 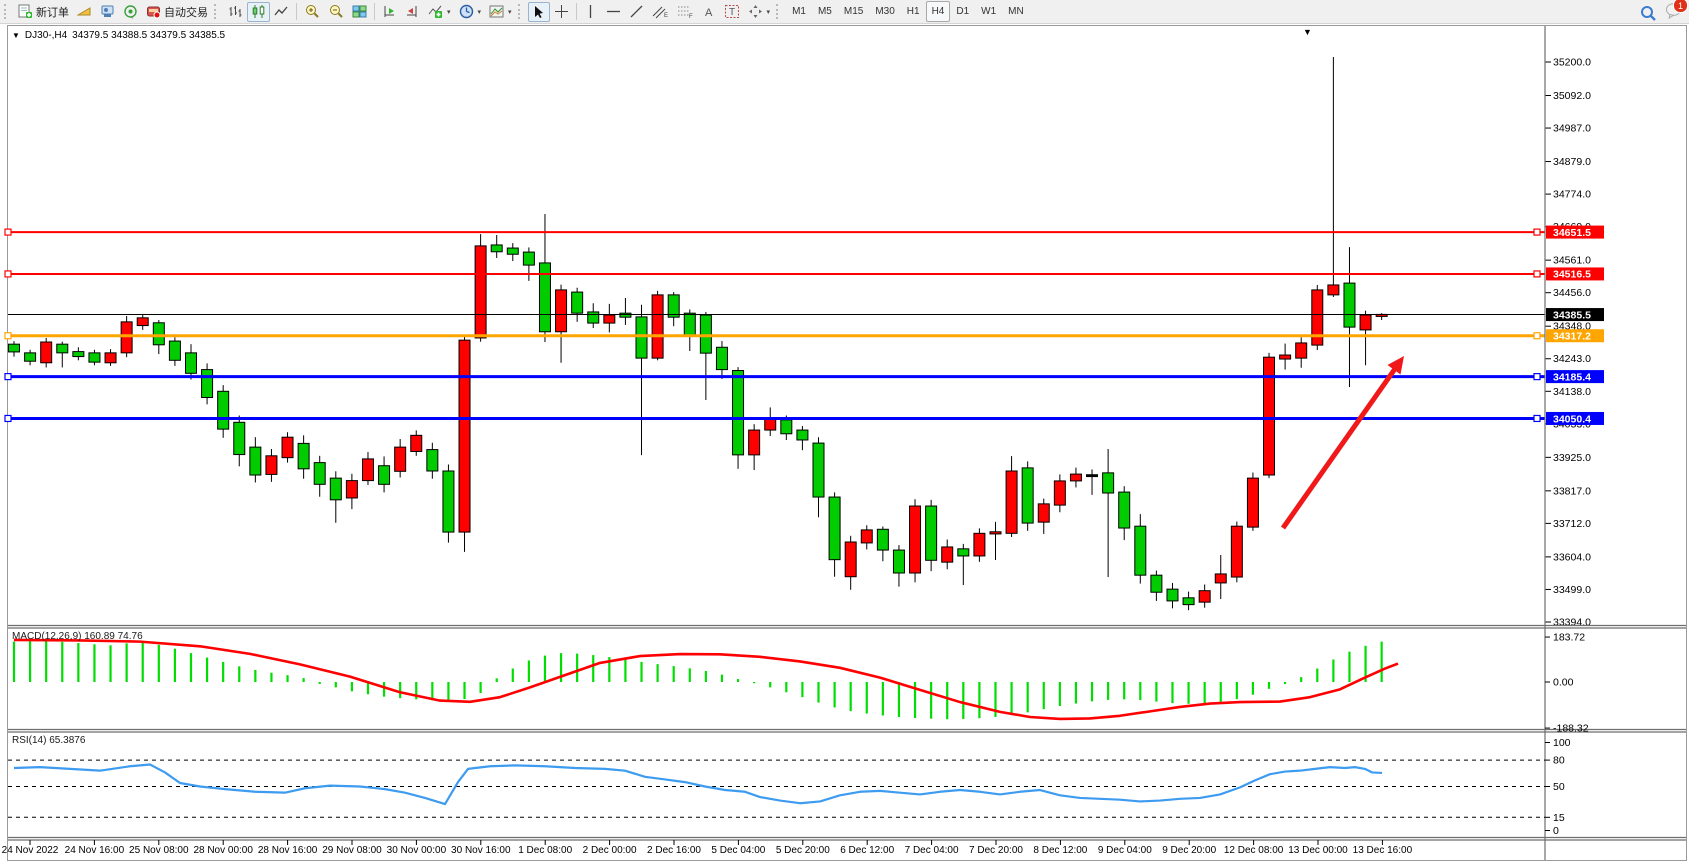 I want to click on svg-text: 33925.0, so click(x=1572, y=458).